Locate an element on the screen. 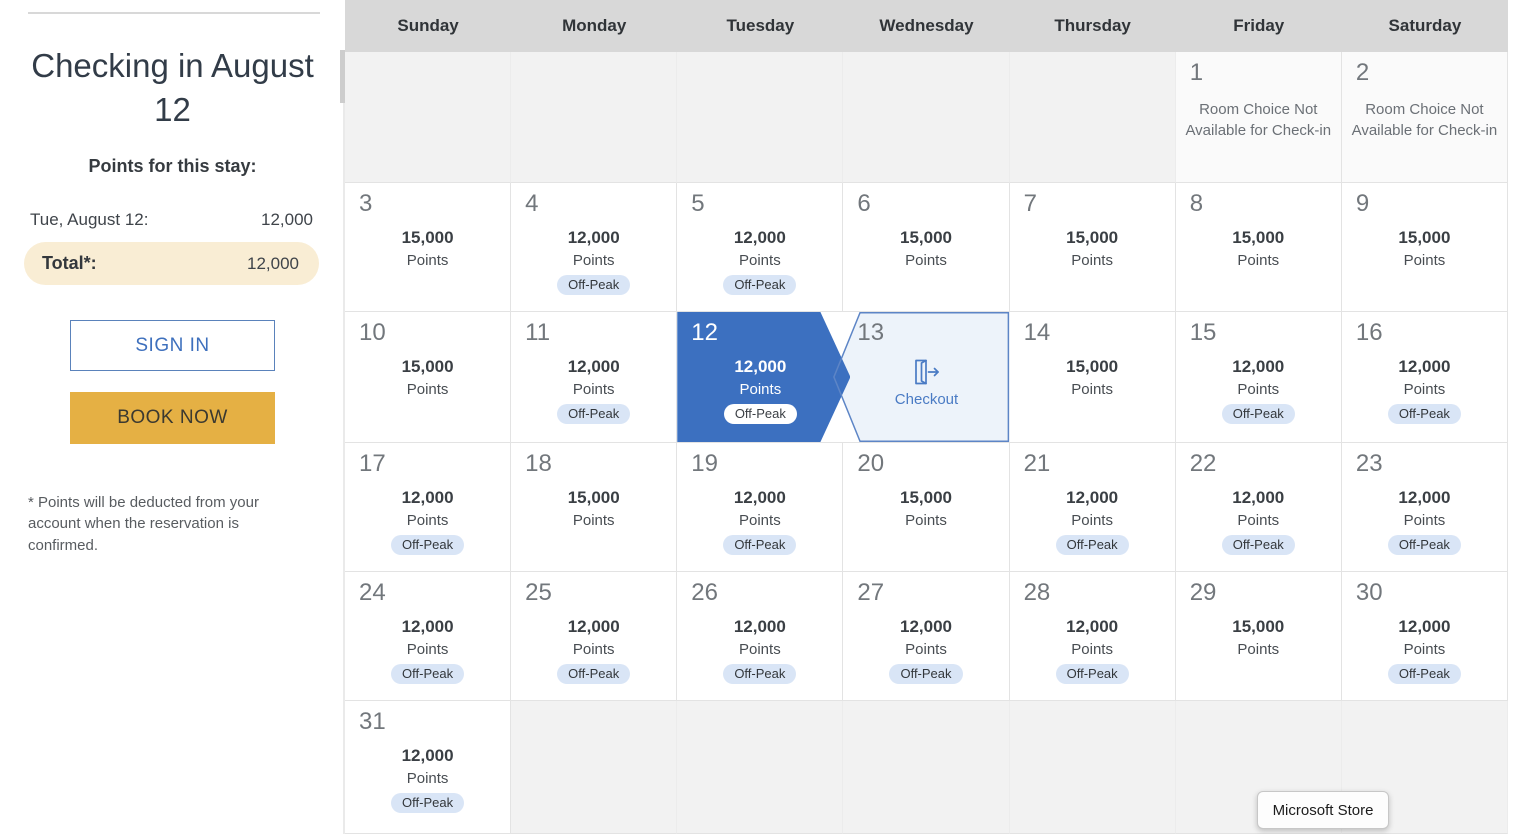 The width and height of the screenshot is (1536, 834). calendar-day-20: 20 15,000 Points is located at coordinates (926, 507).